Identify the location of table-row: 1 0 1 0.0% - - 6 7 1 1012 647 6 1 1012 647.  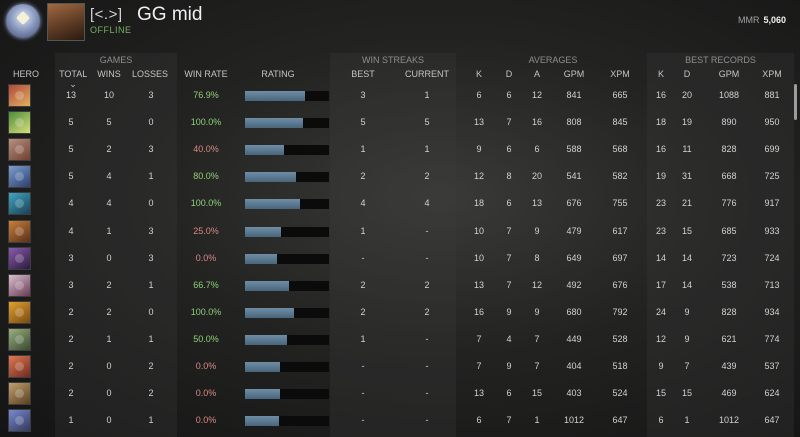
(400, 420).